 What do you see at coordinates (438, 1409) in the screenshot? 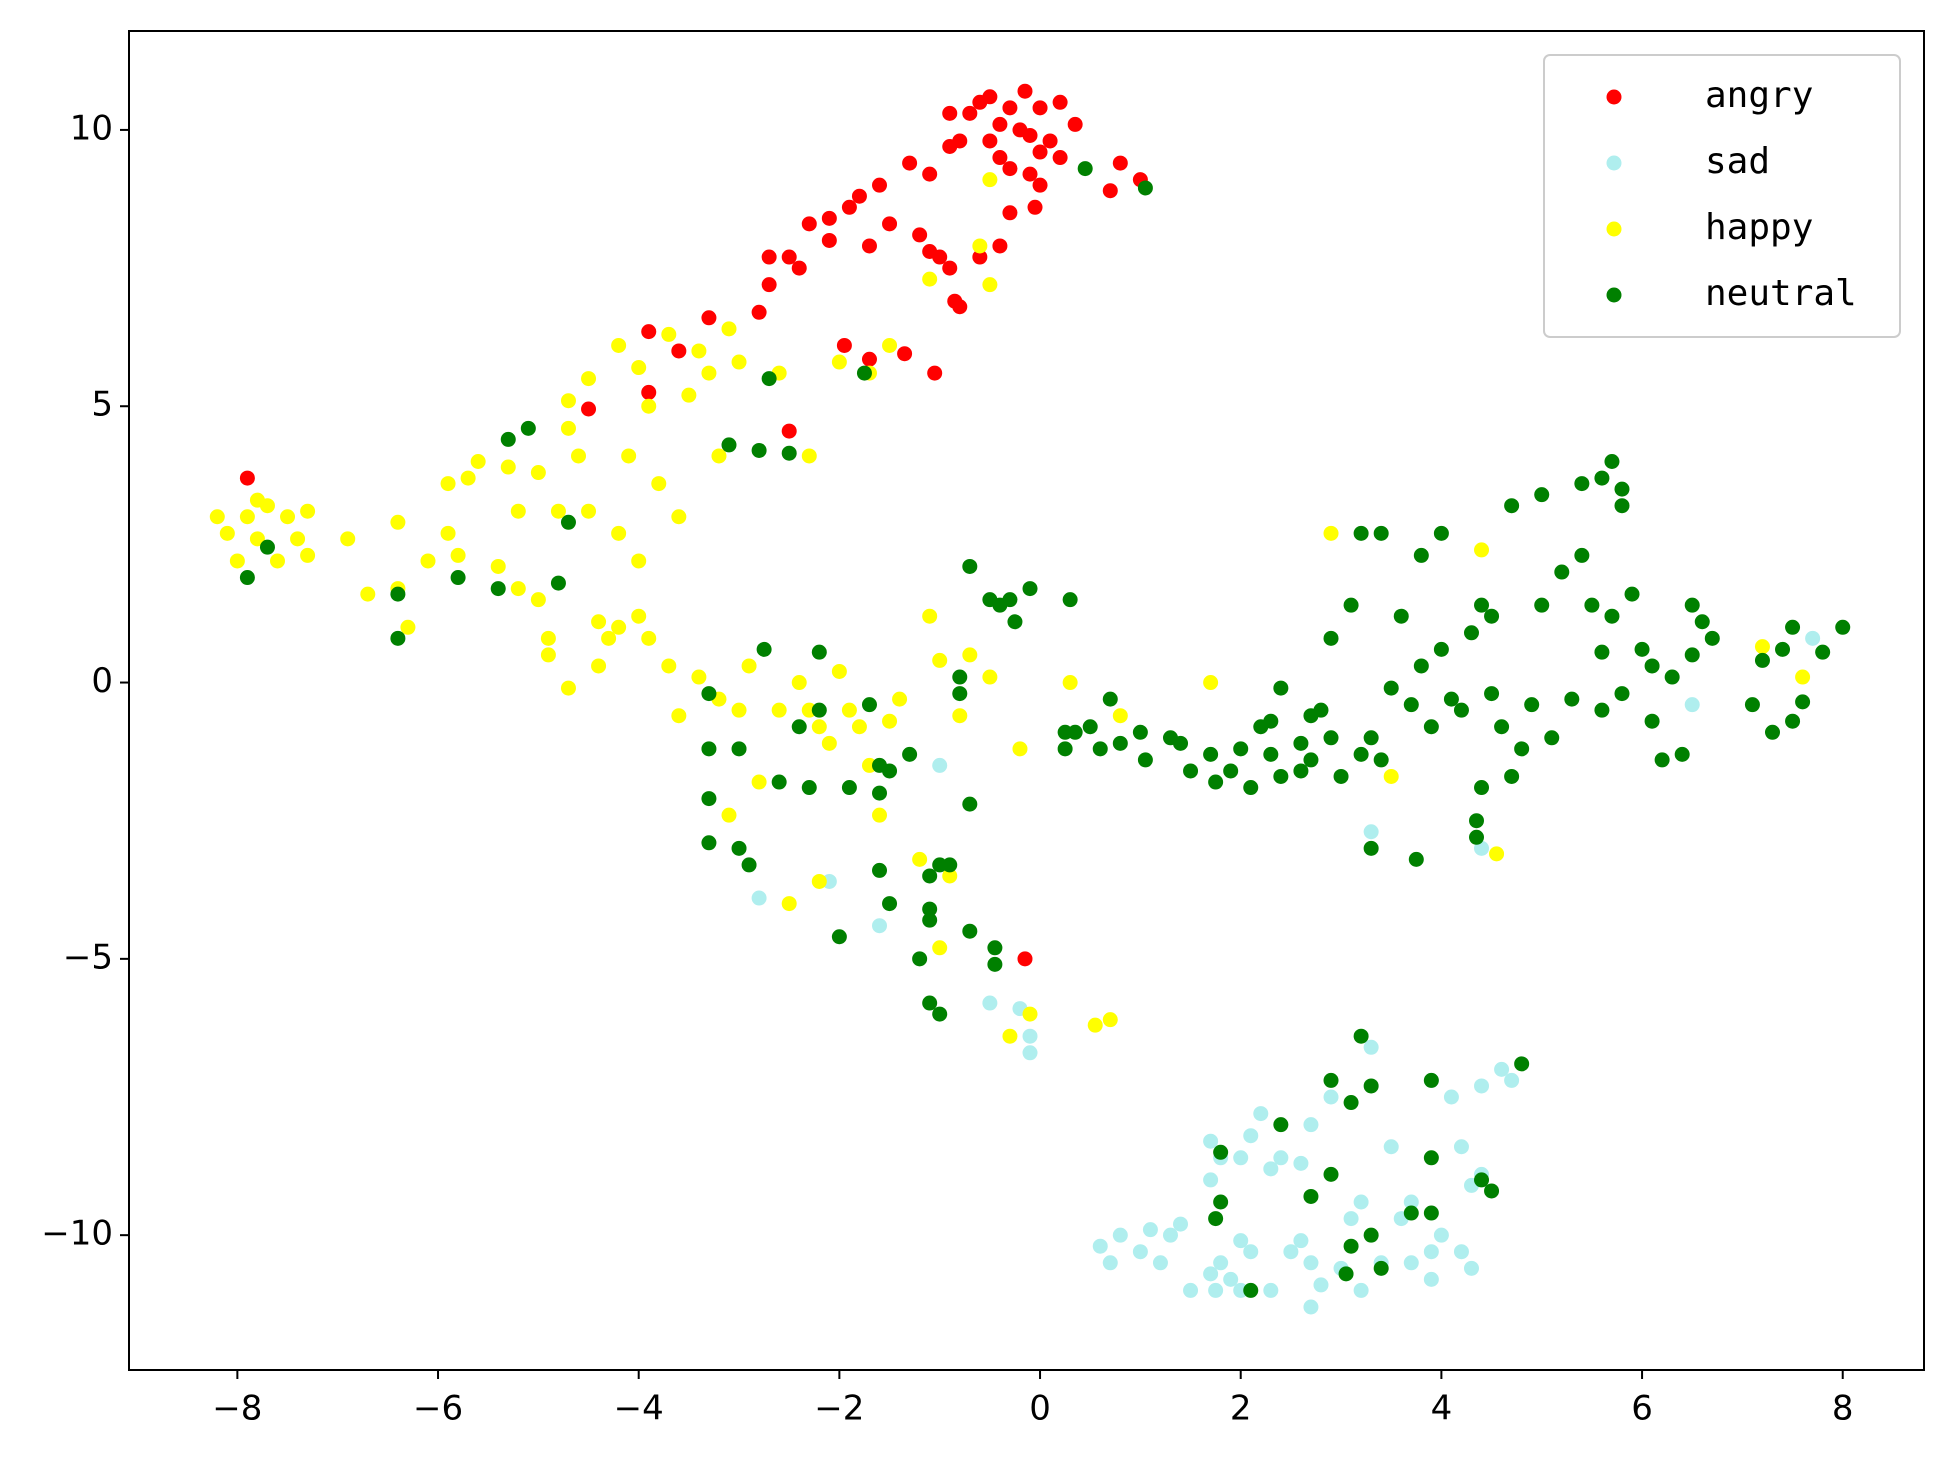
I see `x-tick-label: −6` at bounding box center [438, 1409].